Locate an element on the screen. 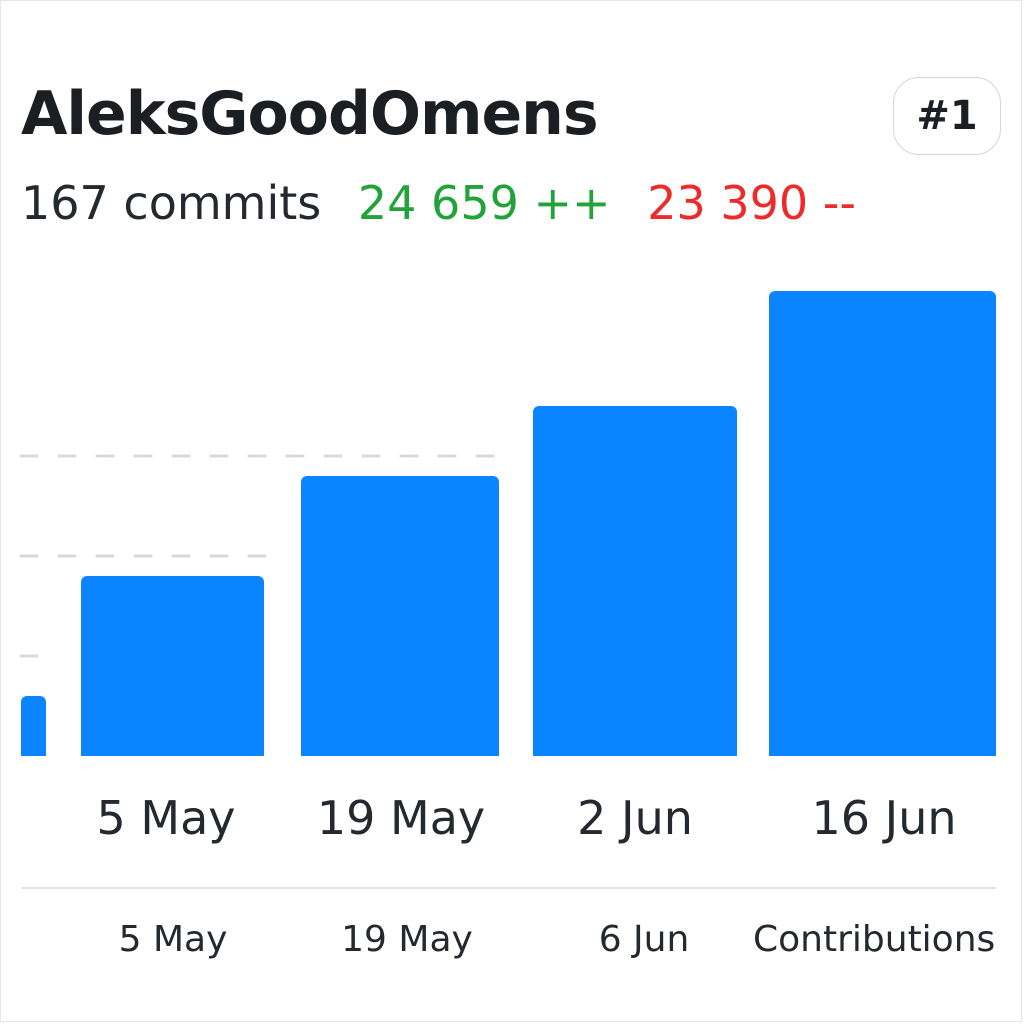 The image size is (1024, 1024). x-axis-lower-ticks: 5 May 19 May 6 Jun is located at coordinates (512, 949).